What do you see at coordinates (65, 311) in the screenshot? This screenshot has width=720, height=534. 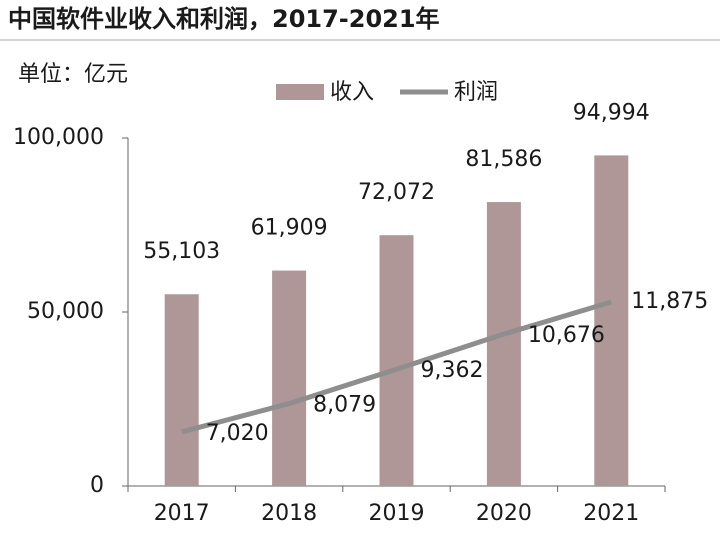 I see `y-tick-label: 50,000` at bounding box center [65, 311].